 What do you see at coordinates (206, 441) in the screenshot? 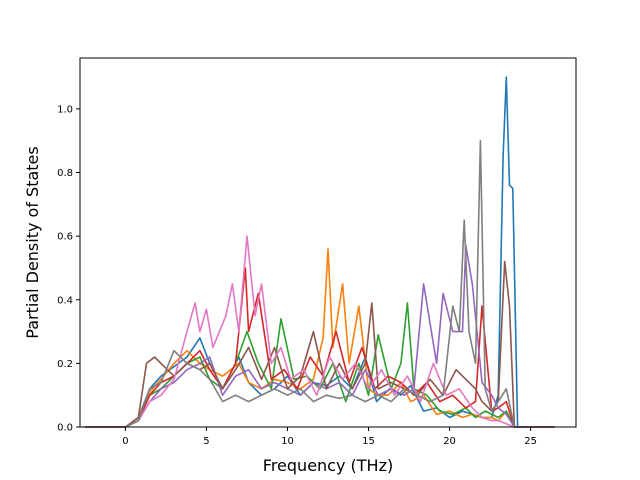
I see `x-tick-label: 5` at bounding box center [206, 441].